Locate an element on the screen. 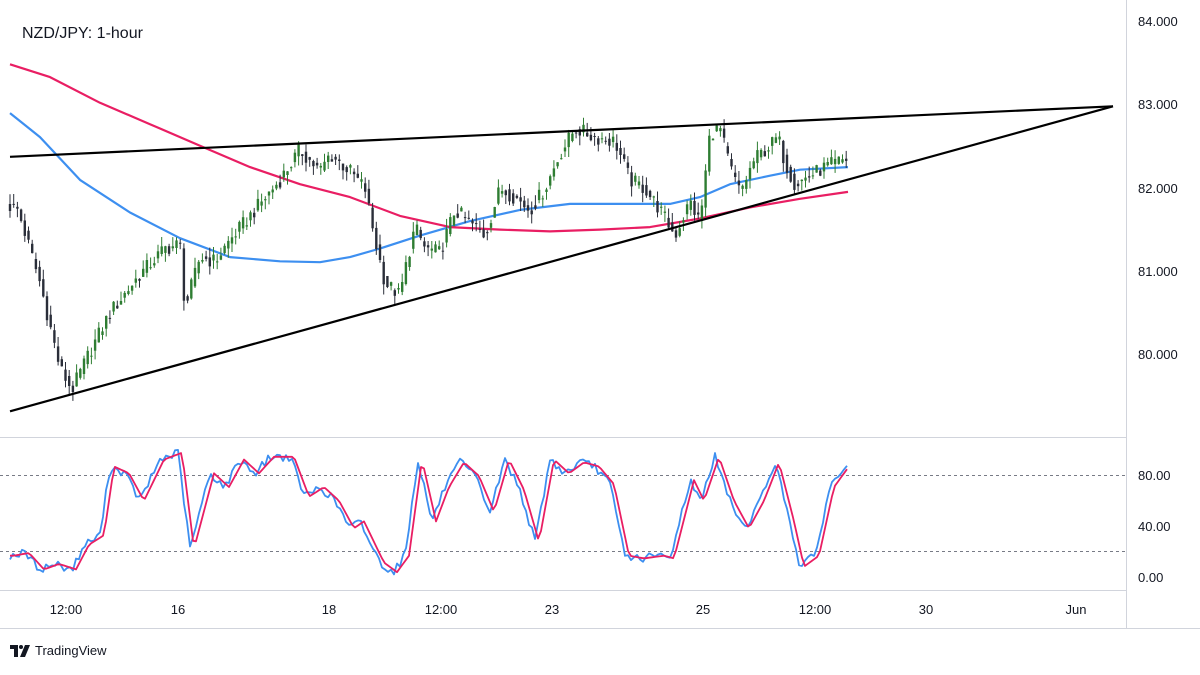  stochastic-k-line is located at coordinates (428, 512).